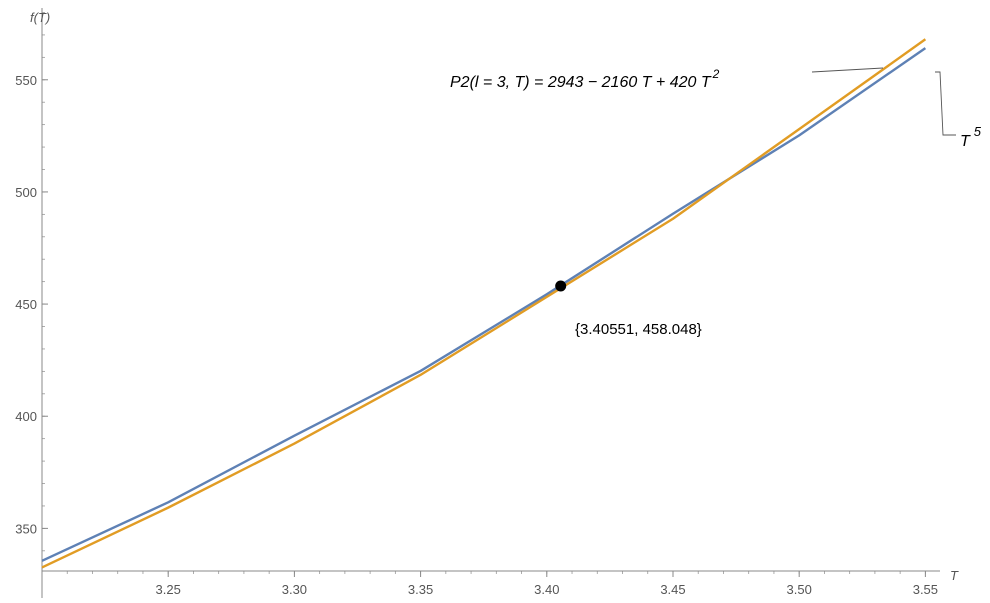 Image resolution: width=990 pixels, height=603 pixels. I want to click on x-tick-labels: 3.25 3.30 3.35 3.40 3.45 3.50 3.55, so click(547, 589).